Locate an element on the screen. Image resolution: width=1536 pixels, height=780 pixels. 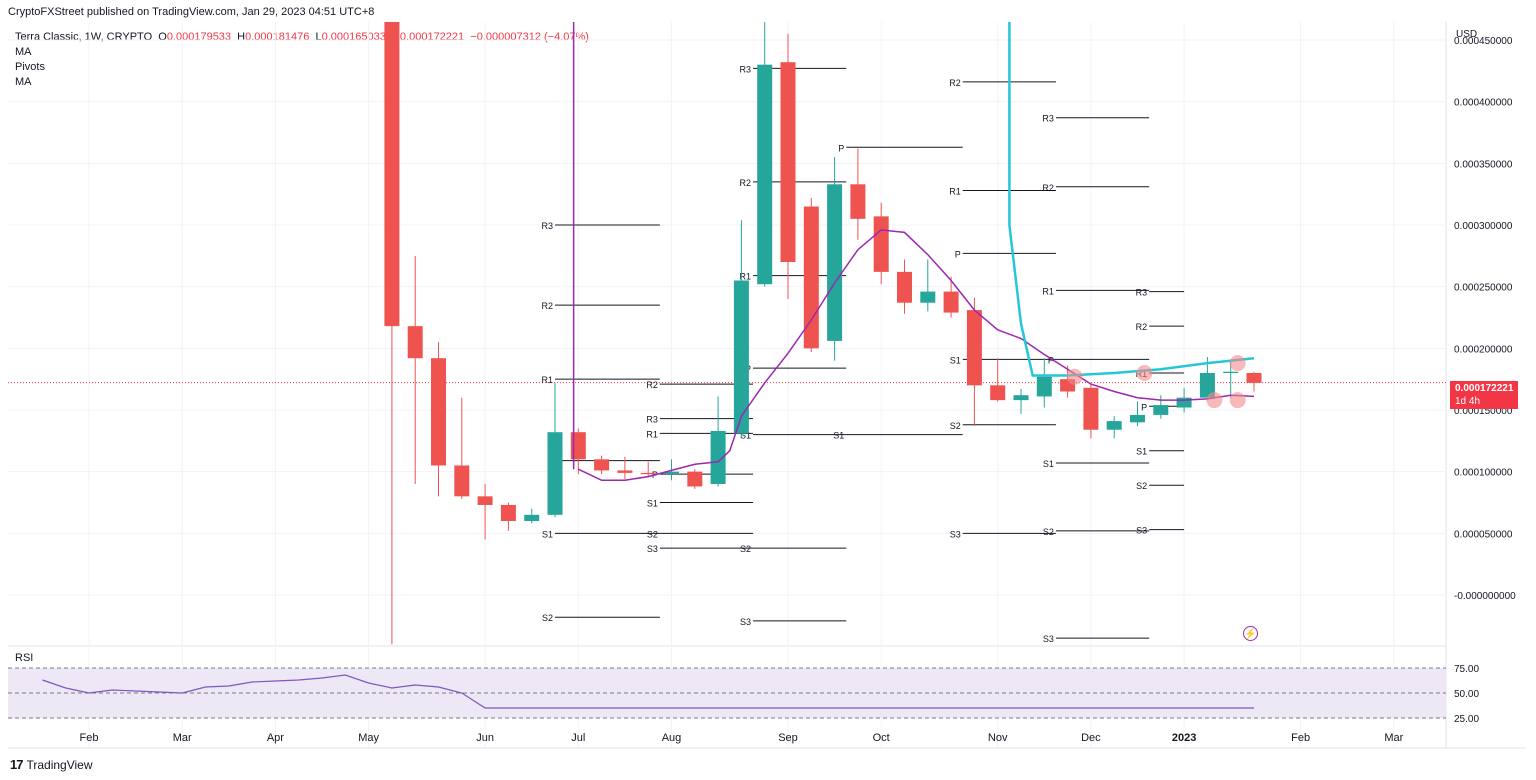
tradingview-logo: 17 TradingView is located at coordinates (51, 764).